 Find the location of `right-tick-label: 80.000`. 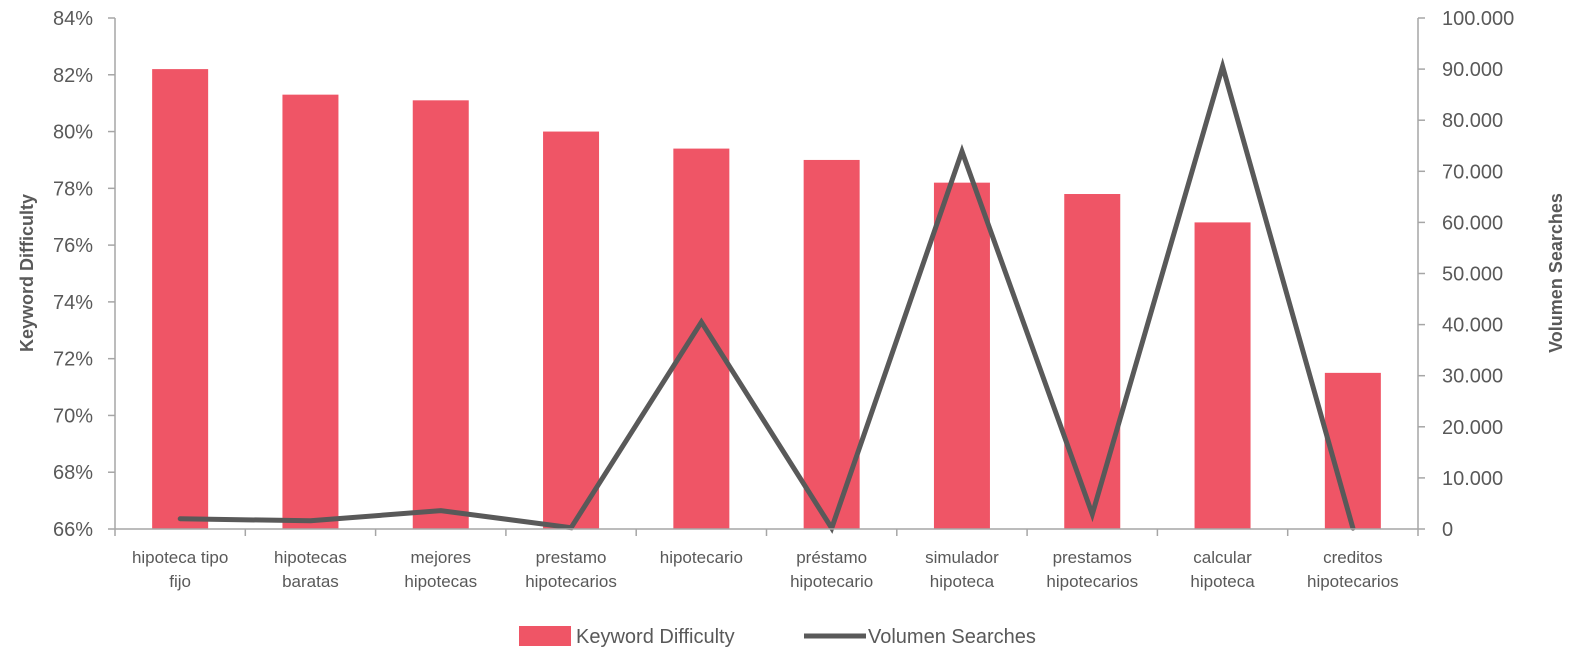

right-tick-label: 80.000 is located at coordinates (1472, 121).